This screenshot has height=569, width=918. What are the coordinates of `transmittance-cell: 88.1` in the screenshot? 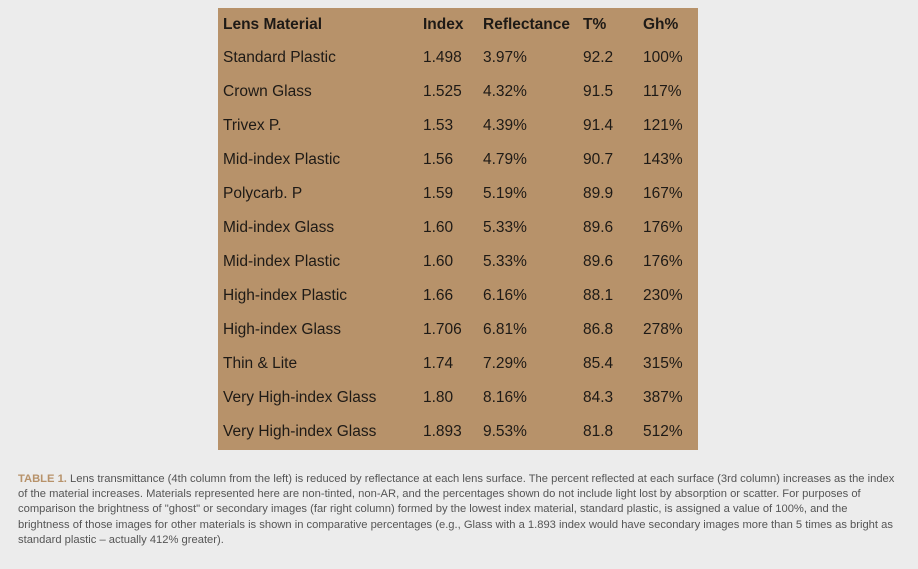 It's located at (598, 295).